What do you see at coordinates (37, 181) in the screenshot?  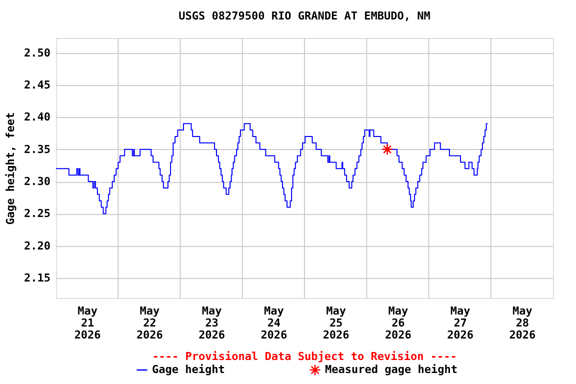 I see `y-tick-label: 2.30` at bounding box center [37, 181].